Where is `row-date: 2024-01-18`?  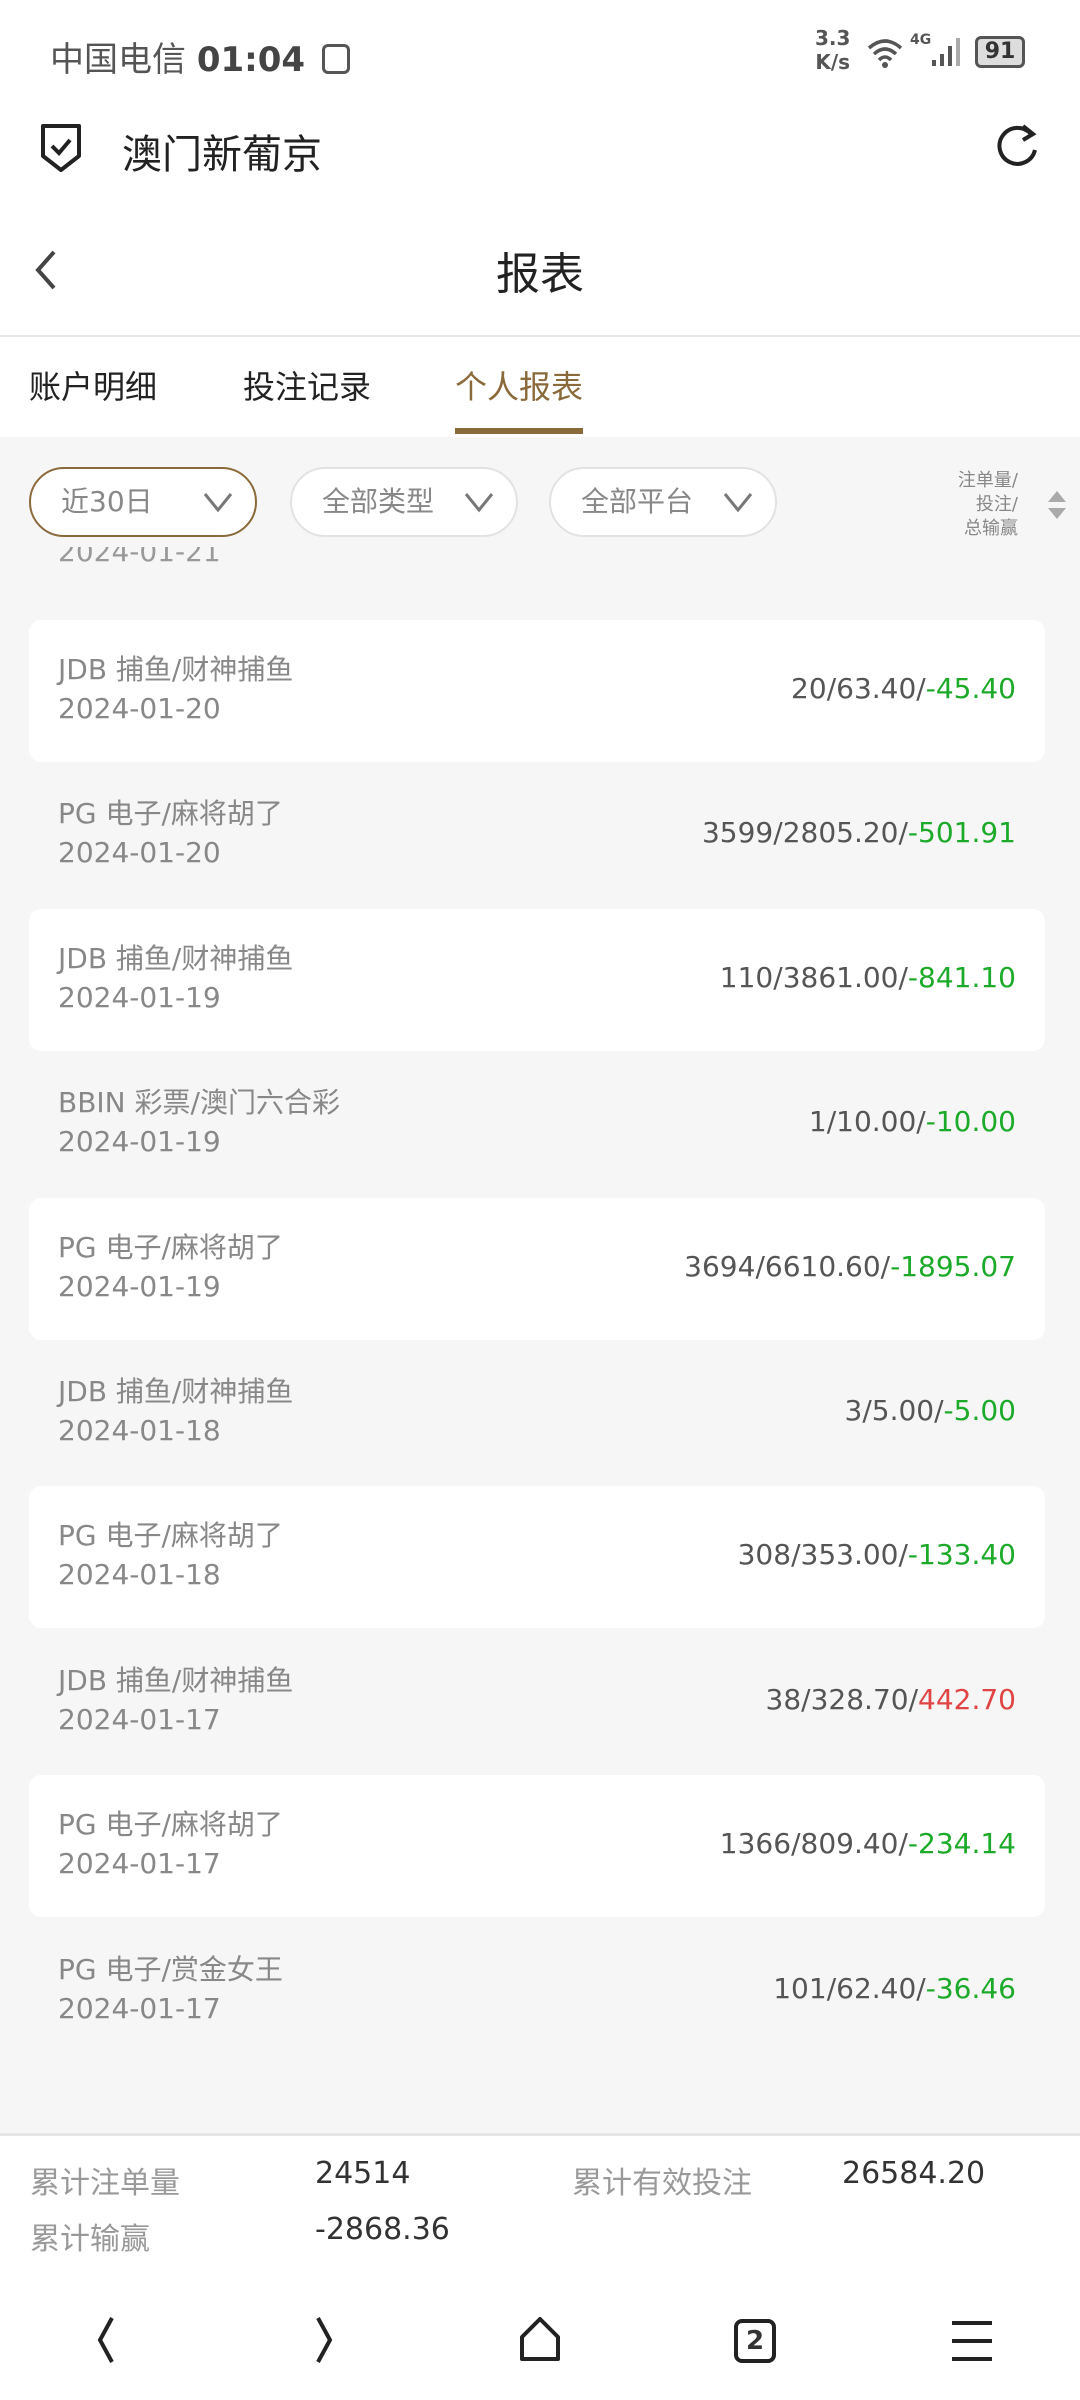 row-date: 2024-01-18 is located at coordinates (139, 1430).